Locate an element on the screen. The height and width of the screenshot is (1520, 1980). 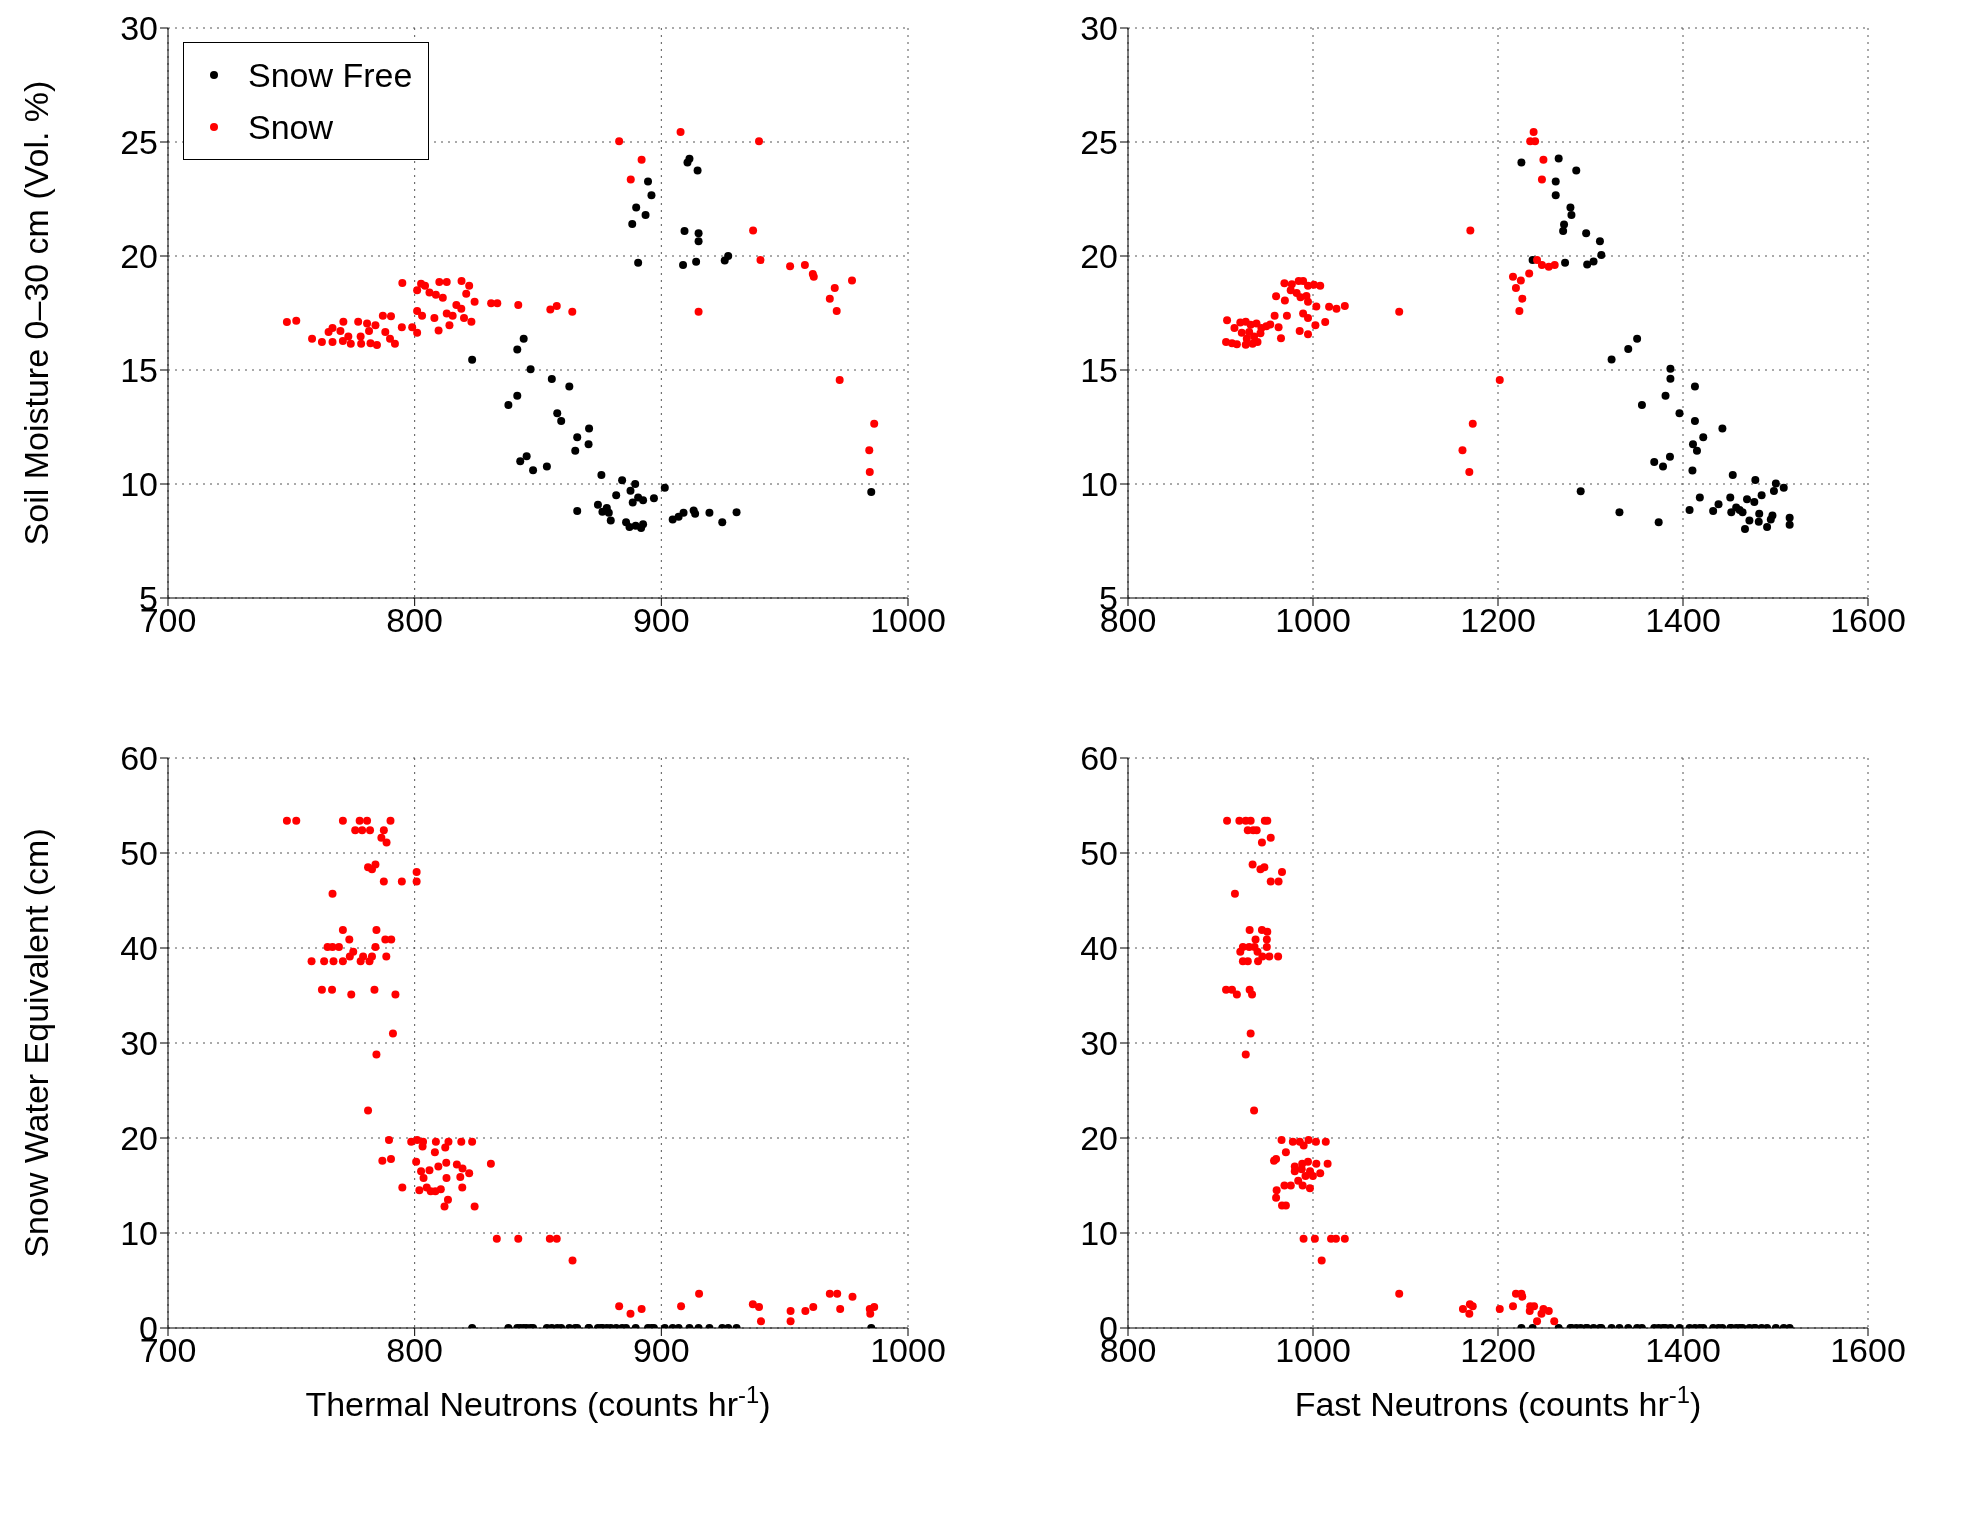
legend-label: Snow is located at coordinates (291, 127).